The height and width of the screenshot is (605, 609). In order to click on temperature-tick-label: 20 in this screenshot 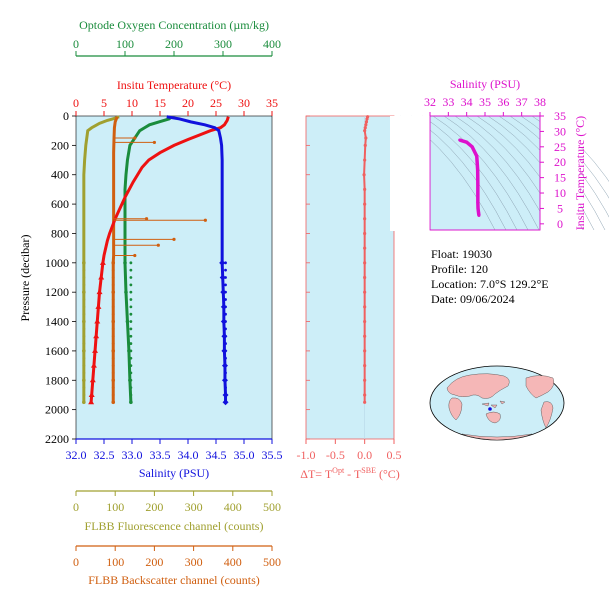, I will do `click(188, 103)`.